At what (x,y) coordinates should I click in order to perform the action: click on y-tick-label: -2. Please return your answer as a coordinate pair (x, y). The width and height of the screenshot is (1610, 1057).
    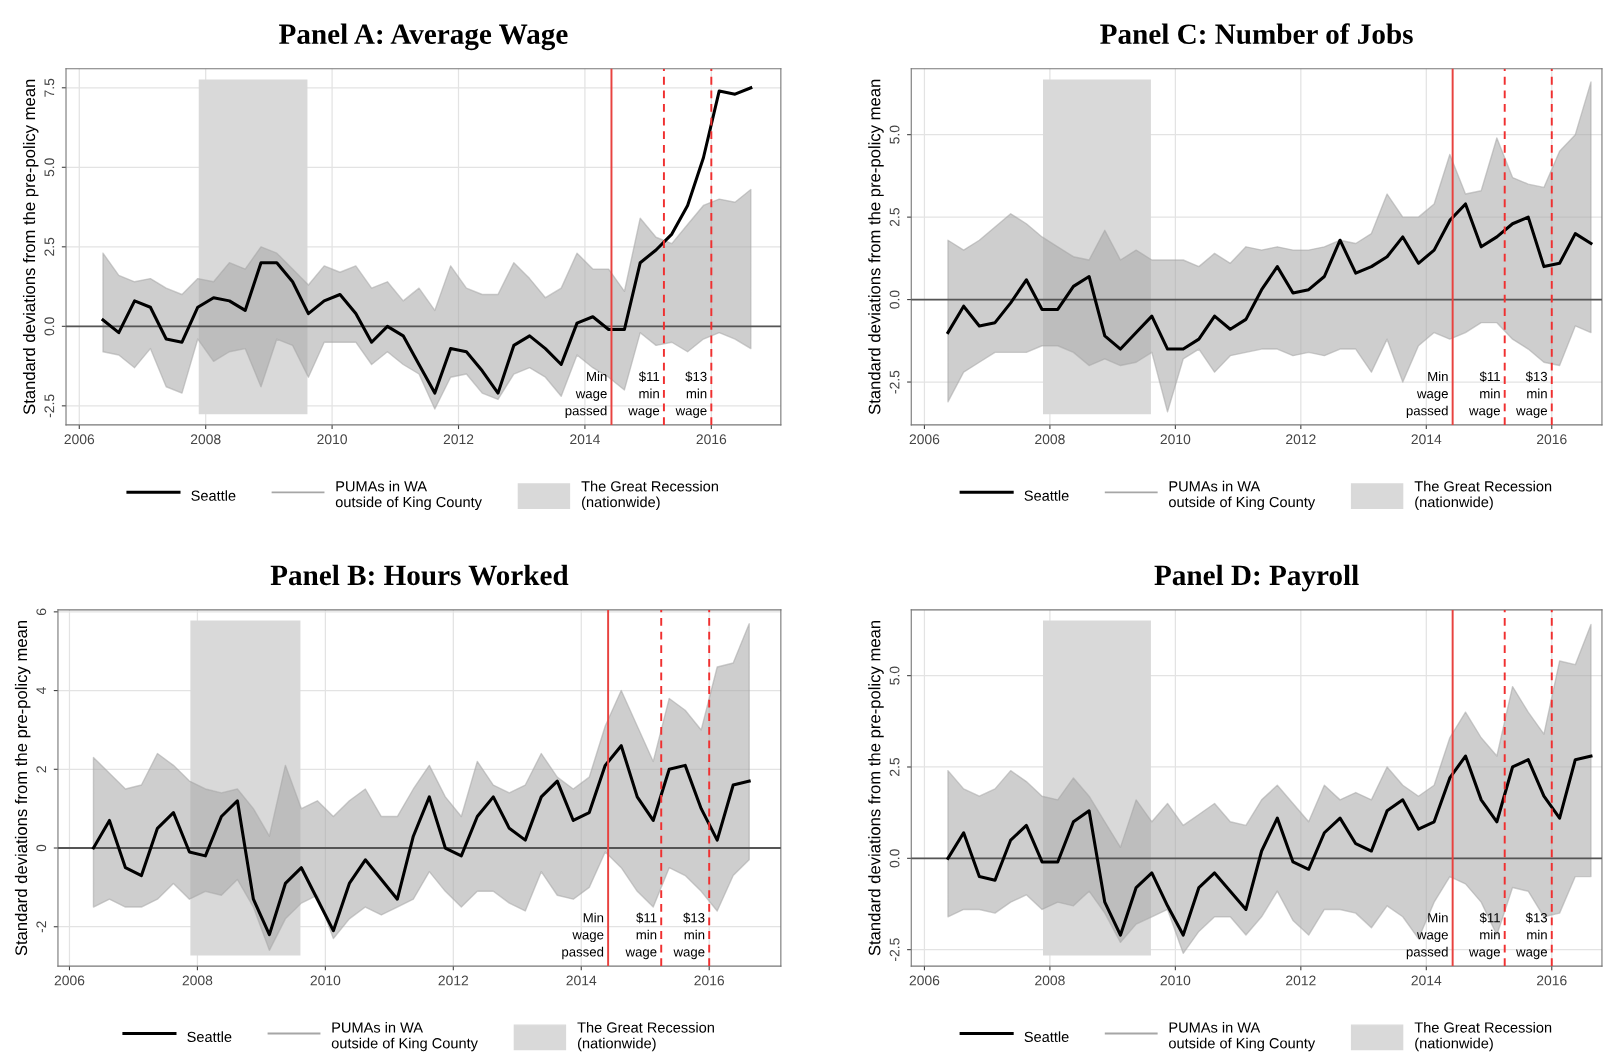
    Looking at the image, I should click on (41, 927).